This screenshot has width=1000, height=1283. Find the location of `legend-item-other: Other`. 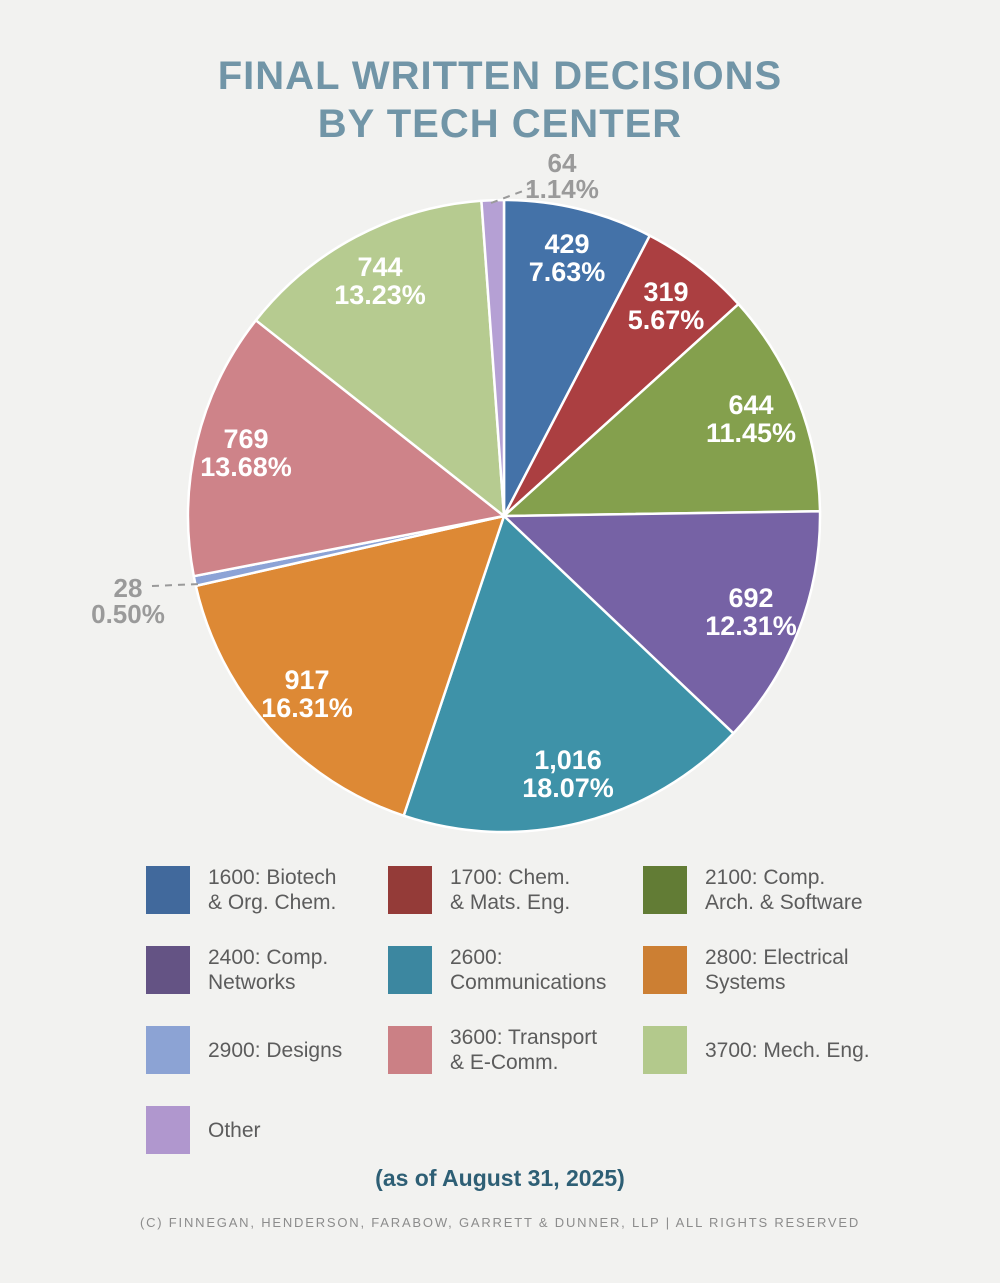

legend-item-other: Other is located at coordinates (203, 1130).